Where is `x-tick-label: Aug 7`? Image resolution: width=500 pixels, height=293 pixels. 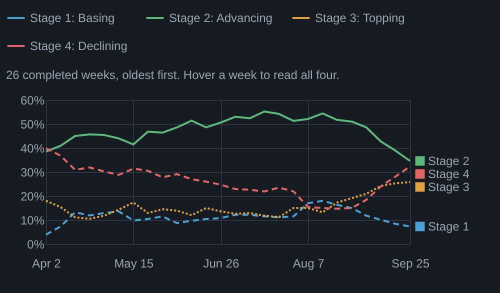 x-tick-label: Aug 7 is located at coordinates (308, 263).